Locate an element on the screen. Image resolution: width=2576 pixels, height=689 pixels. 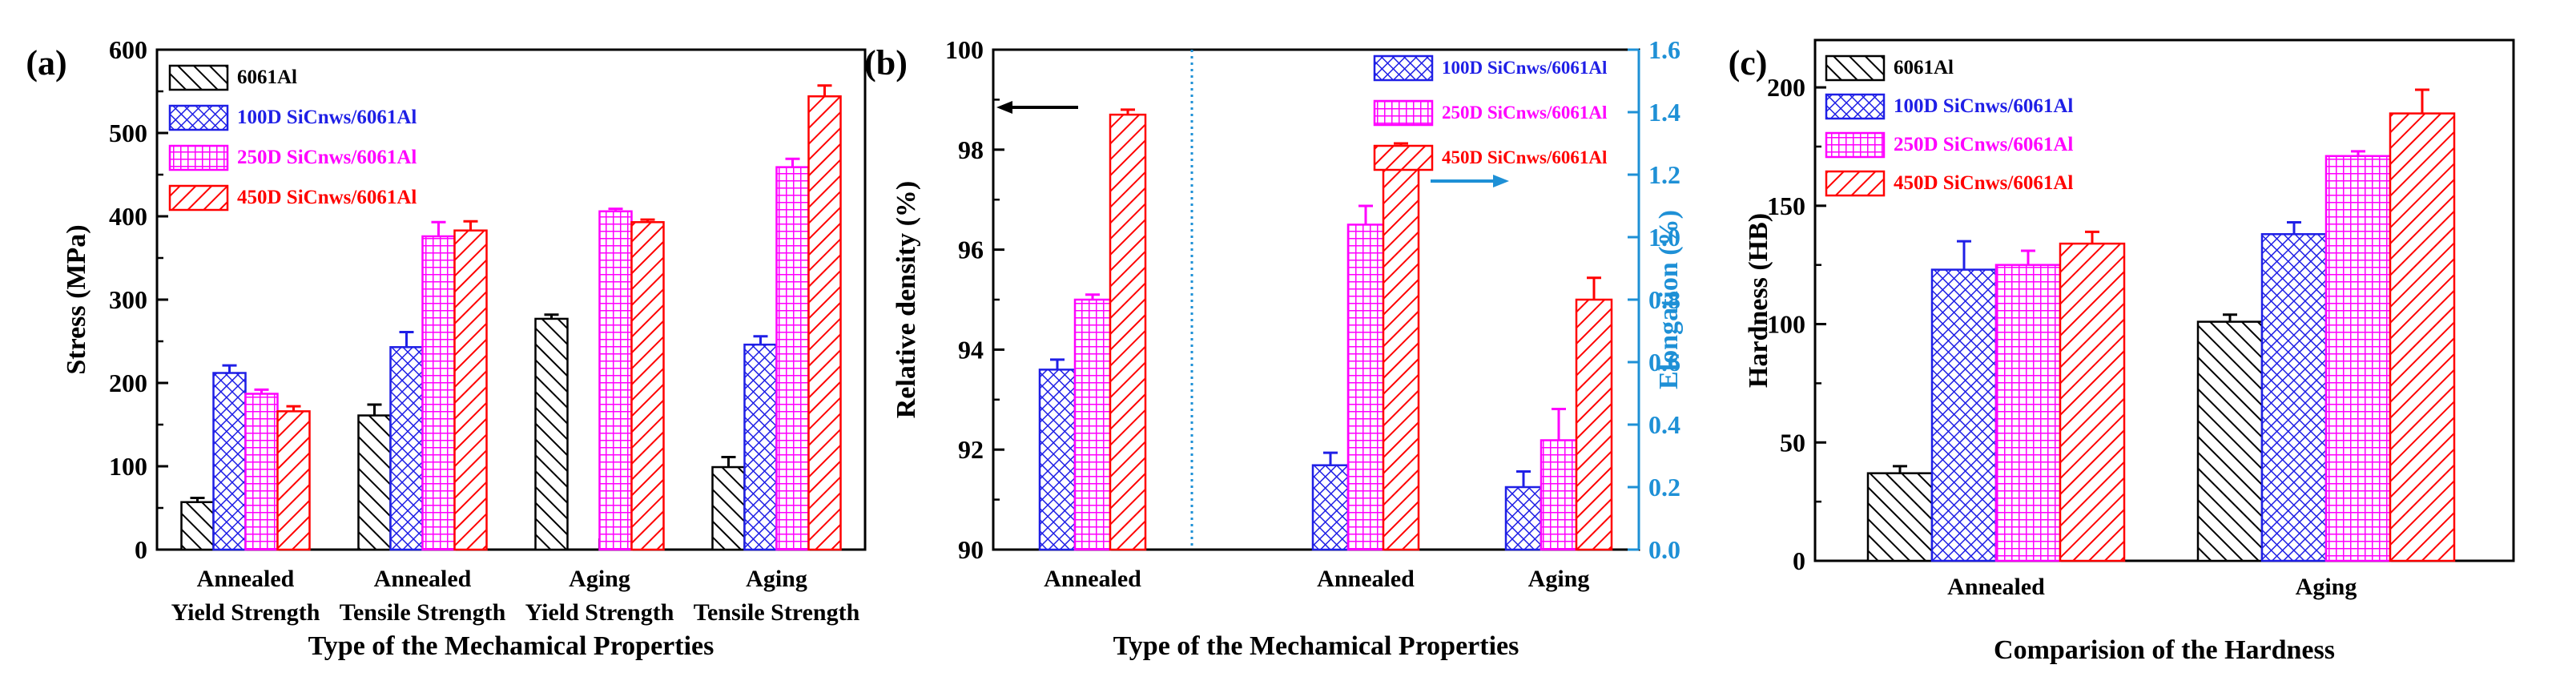
y-right-tick-label: 0.0 is located at coordinates (1664, 549).